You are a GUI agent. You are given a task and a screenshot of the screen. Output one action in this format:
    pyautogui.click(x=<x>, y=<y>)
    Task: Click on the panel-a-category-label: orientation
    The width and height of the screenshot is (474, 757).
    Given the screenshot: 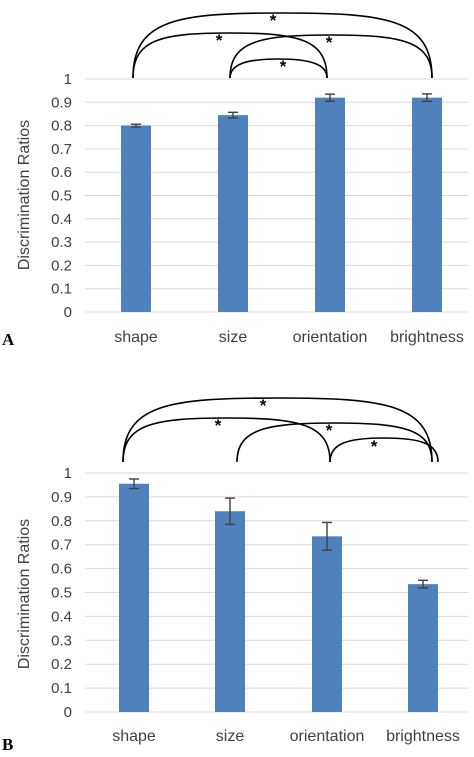 What is the action you would take?
    pyautogui.click(x=330, y=337)
    